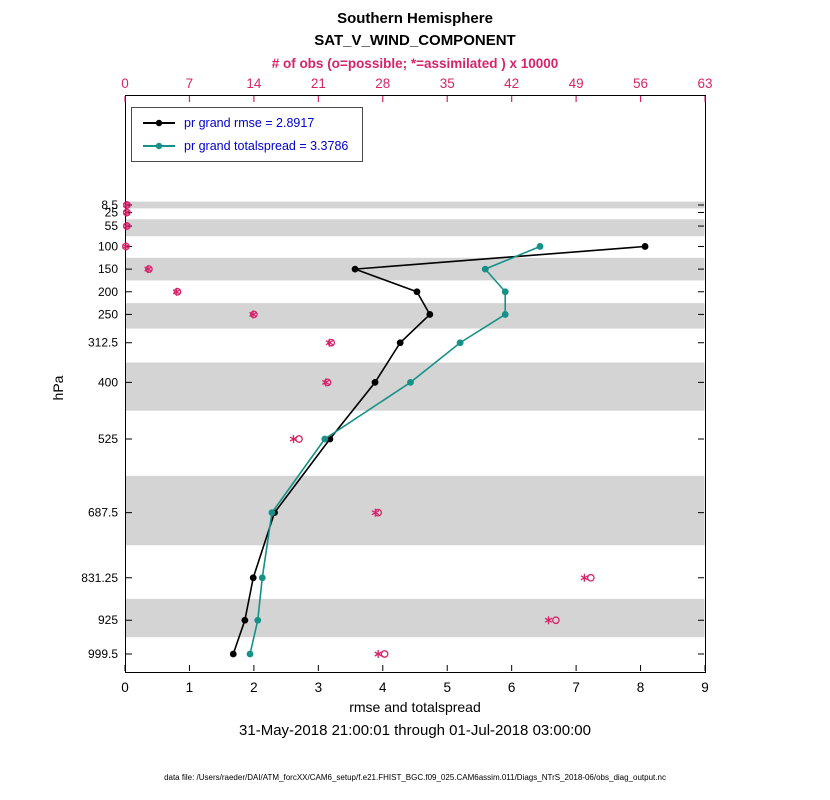  What do you see at coordinates (108, 269) in the screenshot?
I see `svg-text: 150` at bounding box center [108, 269].